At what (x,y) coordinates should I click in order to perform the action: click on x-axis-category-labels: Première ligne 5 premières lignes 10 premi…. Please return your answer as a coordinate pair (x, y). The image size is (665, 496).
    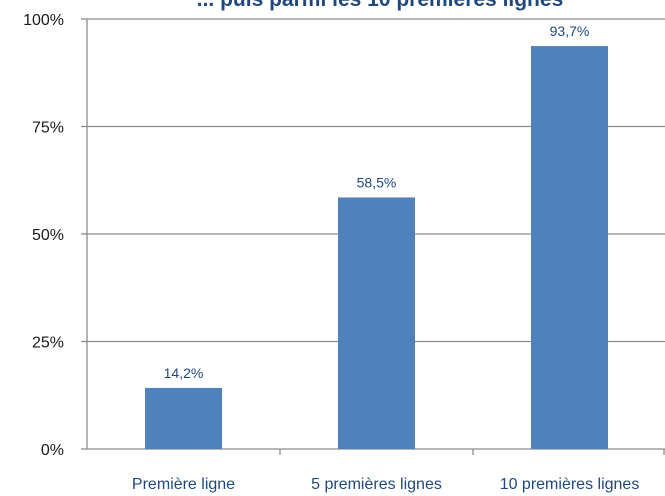
    Looking at the image, I should click on (385, 484).